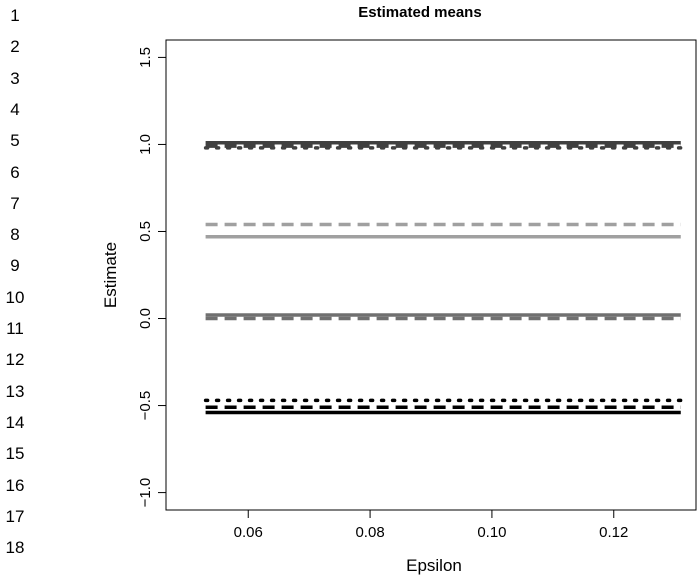  What do you see at coordinates (145, 57) in the screenshot?
I see `y-tick-label: 1.5` at bounding box center [145, 57].